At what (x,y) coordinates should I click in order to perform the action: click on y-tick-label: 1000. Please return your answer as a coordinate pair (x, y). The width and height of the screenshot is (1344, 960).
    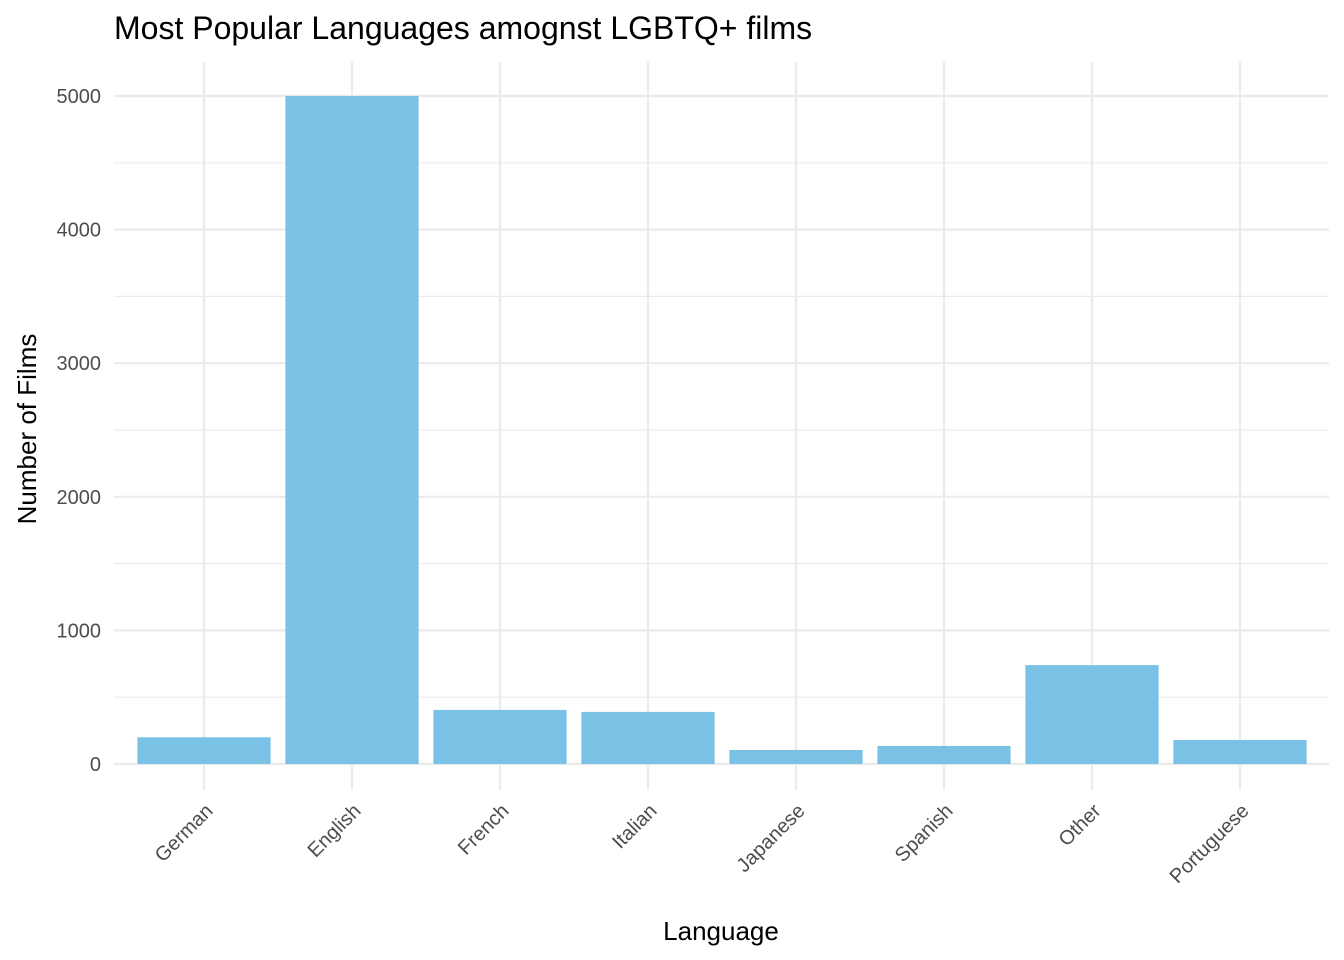
    Looking at the image, I should click on (79, 631).